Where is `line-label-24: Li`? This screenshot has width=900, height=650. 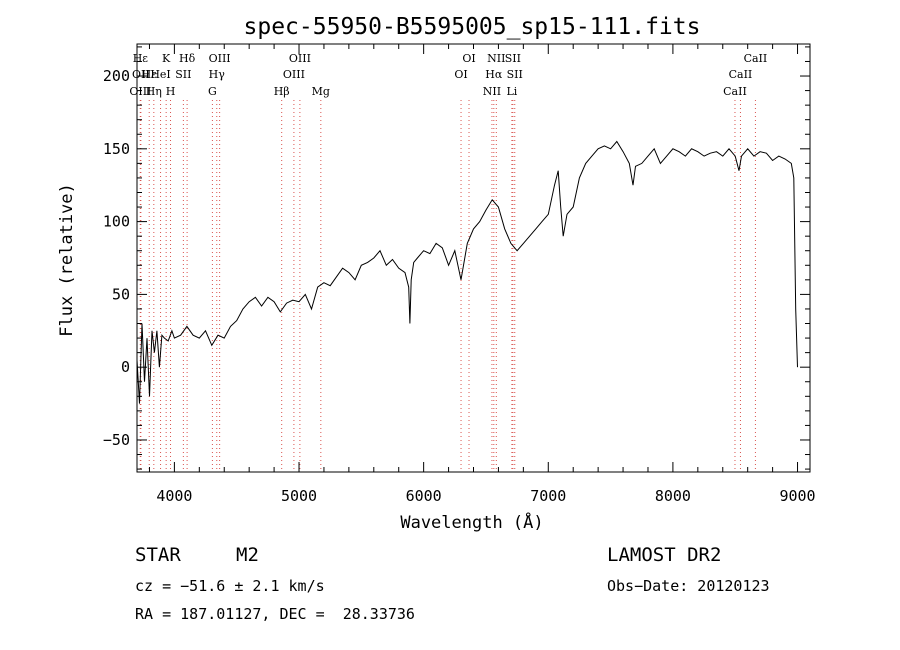 line-label-24: Li is located at coordinates (511, 91).